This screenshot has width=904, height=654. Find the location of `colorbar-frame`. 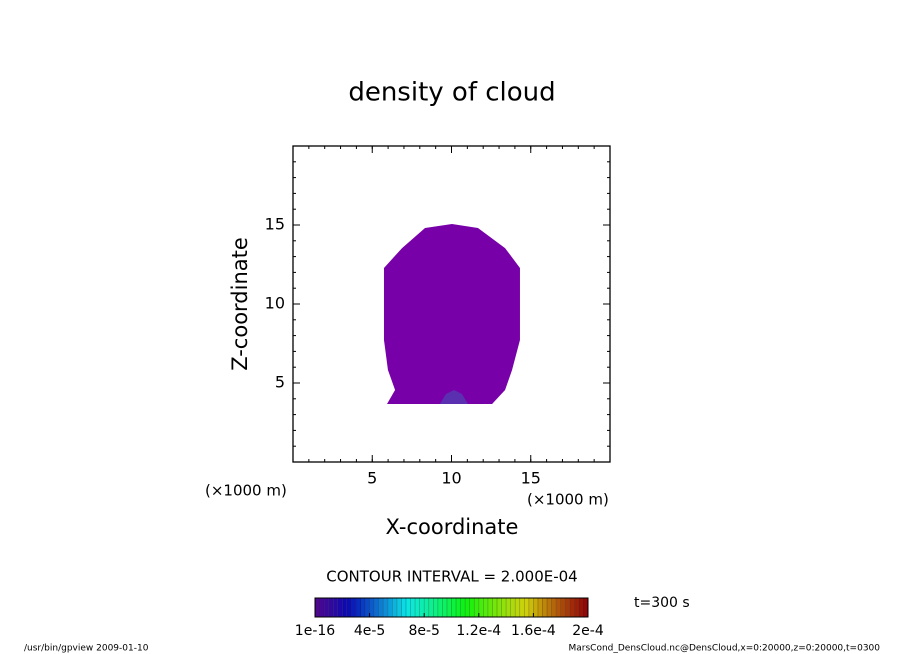

colorbar-frame is located at coordinates (451, 607).